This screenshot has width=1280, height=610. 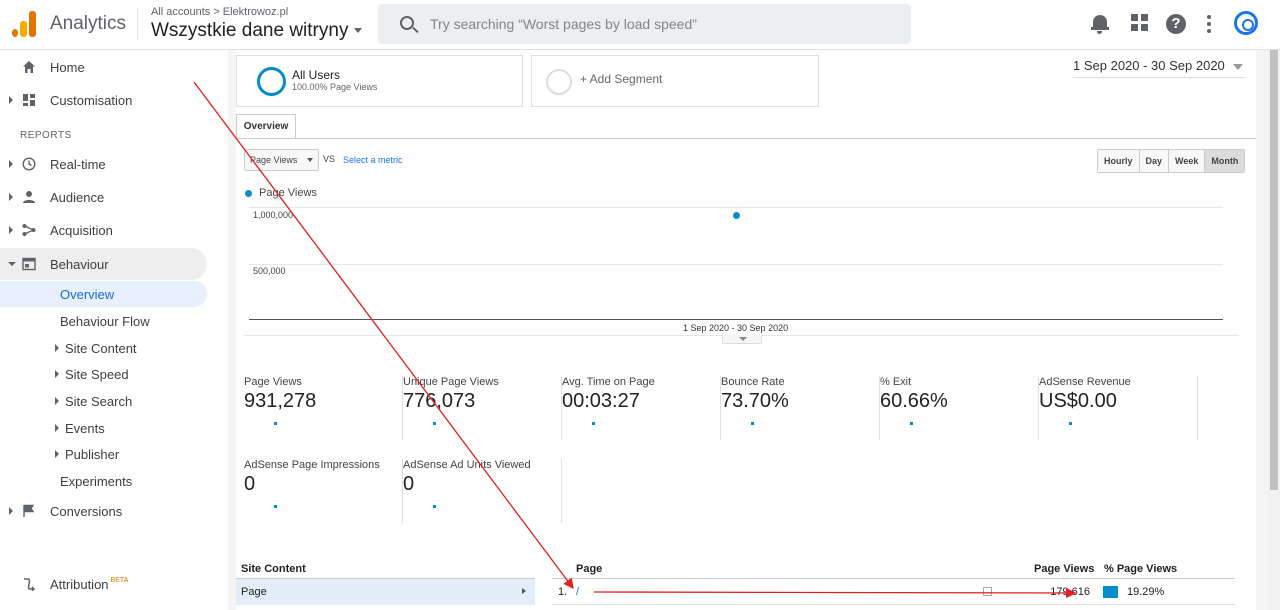 I want to click on account-breadcrumb: All accounts > Elektrowoz.pl, so click(x=219, y=12).